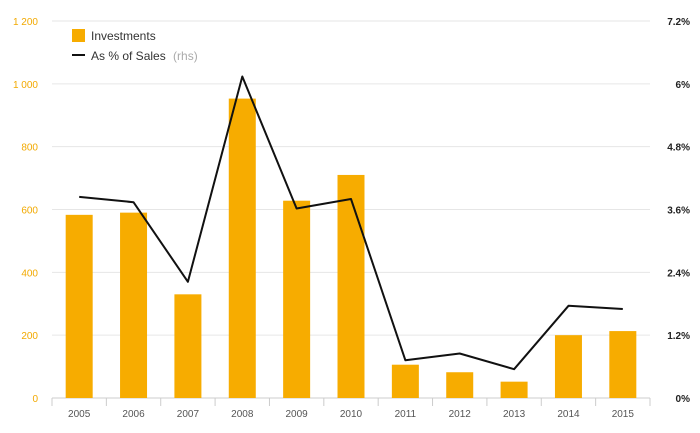  What do you see at coordinates (351, 286) in the screenshot?
I see `bar-investments-2010` at bounding box center [351, 286].